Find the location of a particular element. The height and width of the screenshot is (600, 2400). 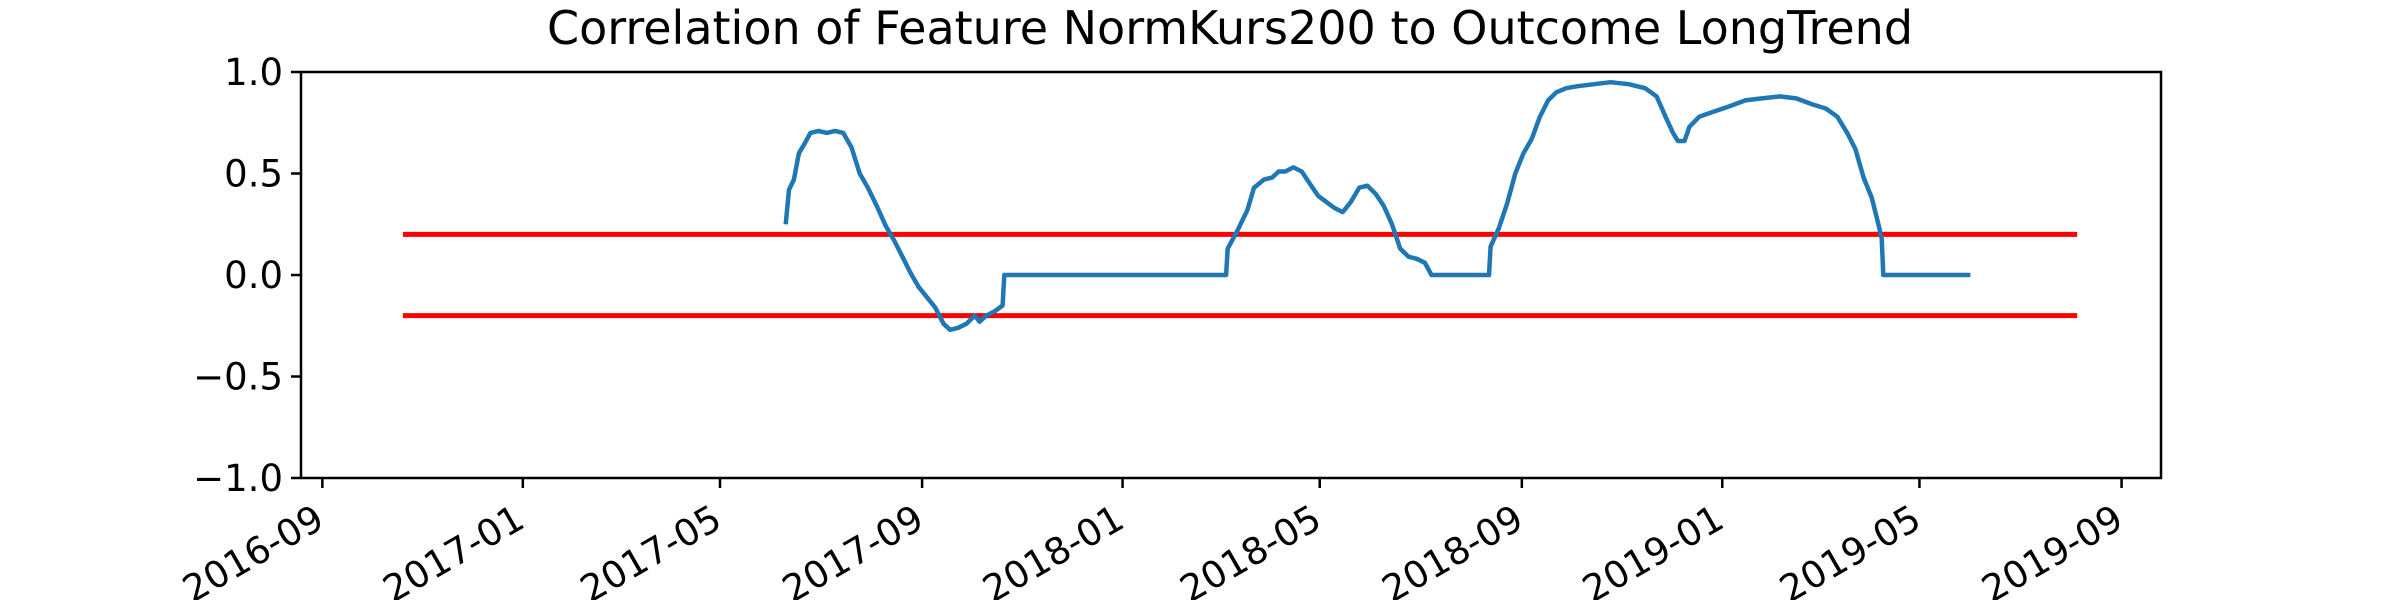

x-tick-label: 2018-01 is located at coordinates (1053, 548).